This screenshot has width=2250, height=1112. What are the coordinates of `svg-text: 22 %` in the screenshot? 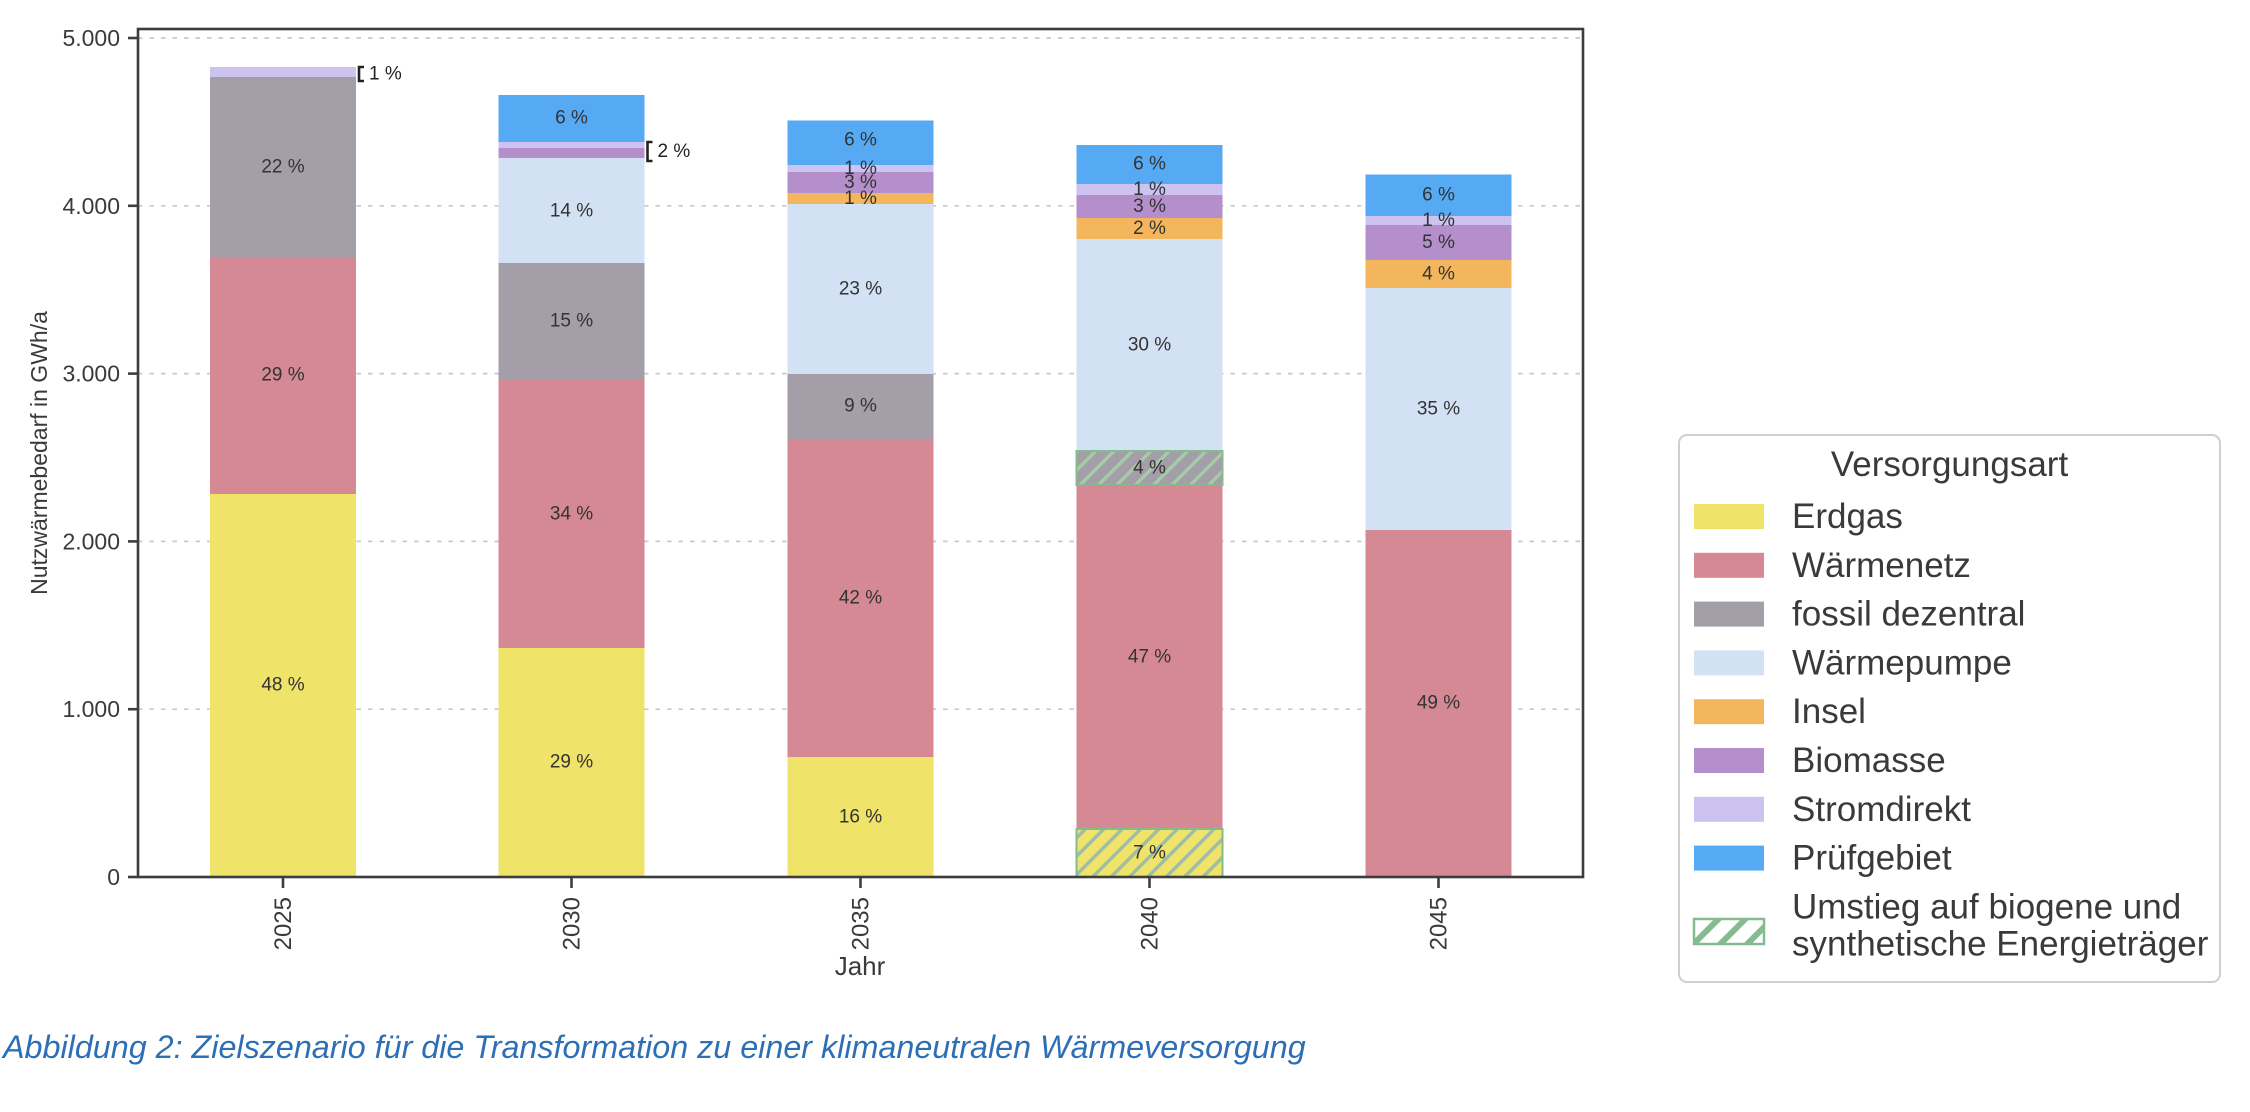 It's located at (282, 167).